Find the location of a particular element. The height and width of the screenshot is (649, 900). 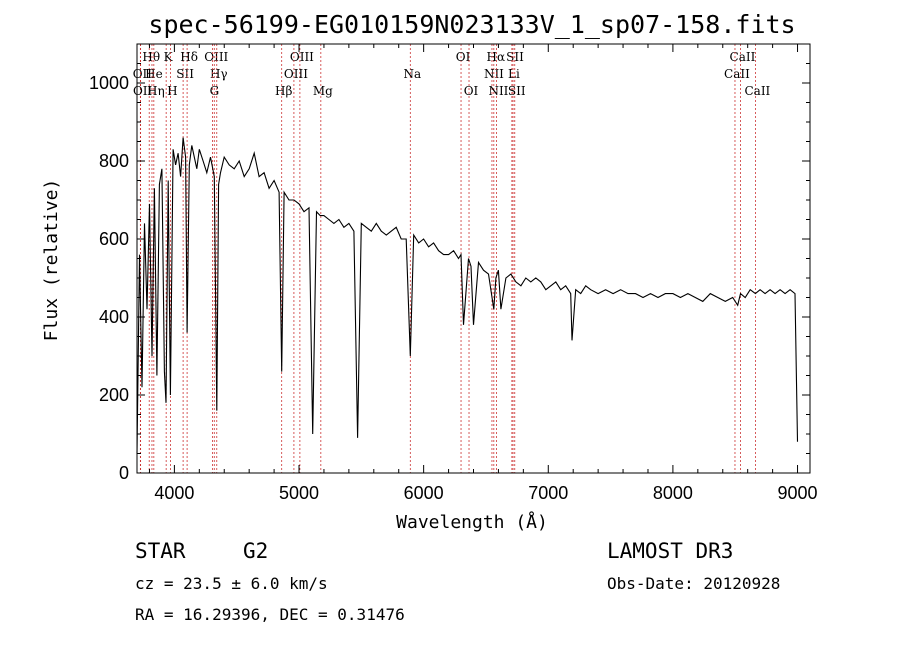

marker-label-12: Hβ is located at coordinates (283, 91).